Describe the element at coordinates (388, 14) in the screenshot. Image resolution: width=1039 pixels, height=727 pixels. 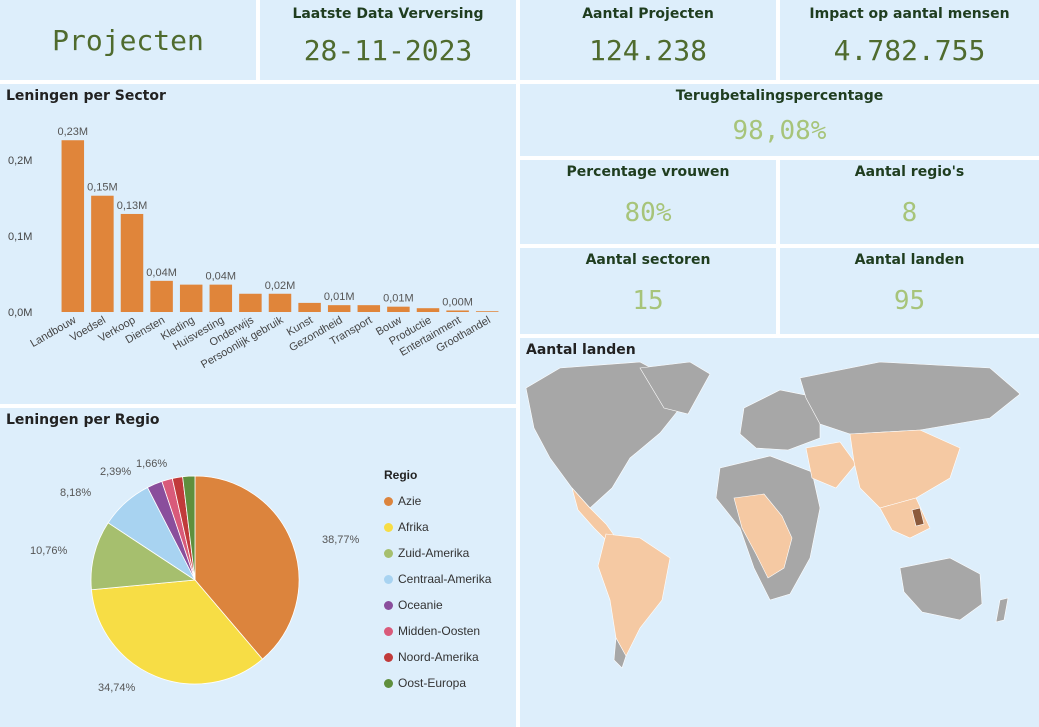
I see `kpi-refresh-label: Laatste Data Verversing` at that location.